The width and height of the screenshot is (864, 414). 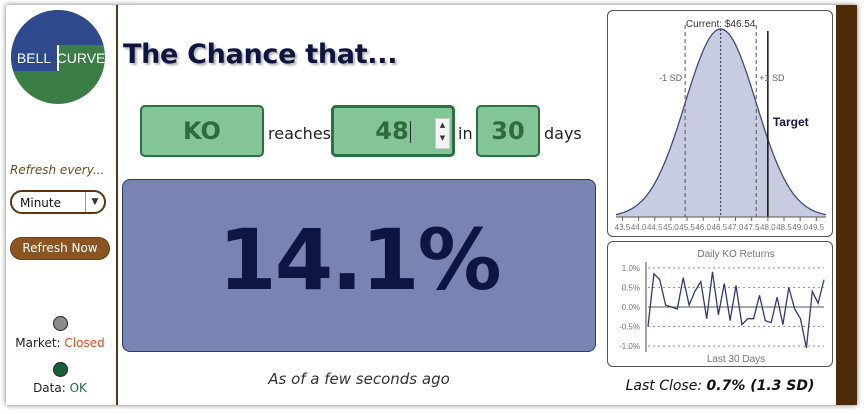 What do you see at coordinates (791, 122) in the screenshot?
I see `target-label: Target` at bounding box center [791, 122].